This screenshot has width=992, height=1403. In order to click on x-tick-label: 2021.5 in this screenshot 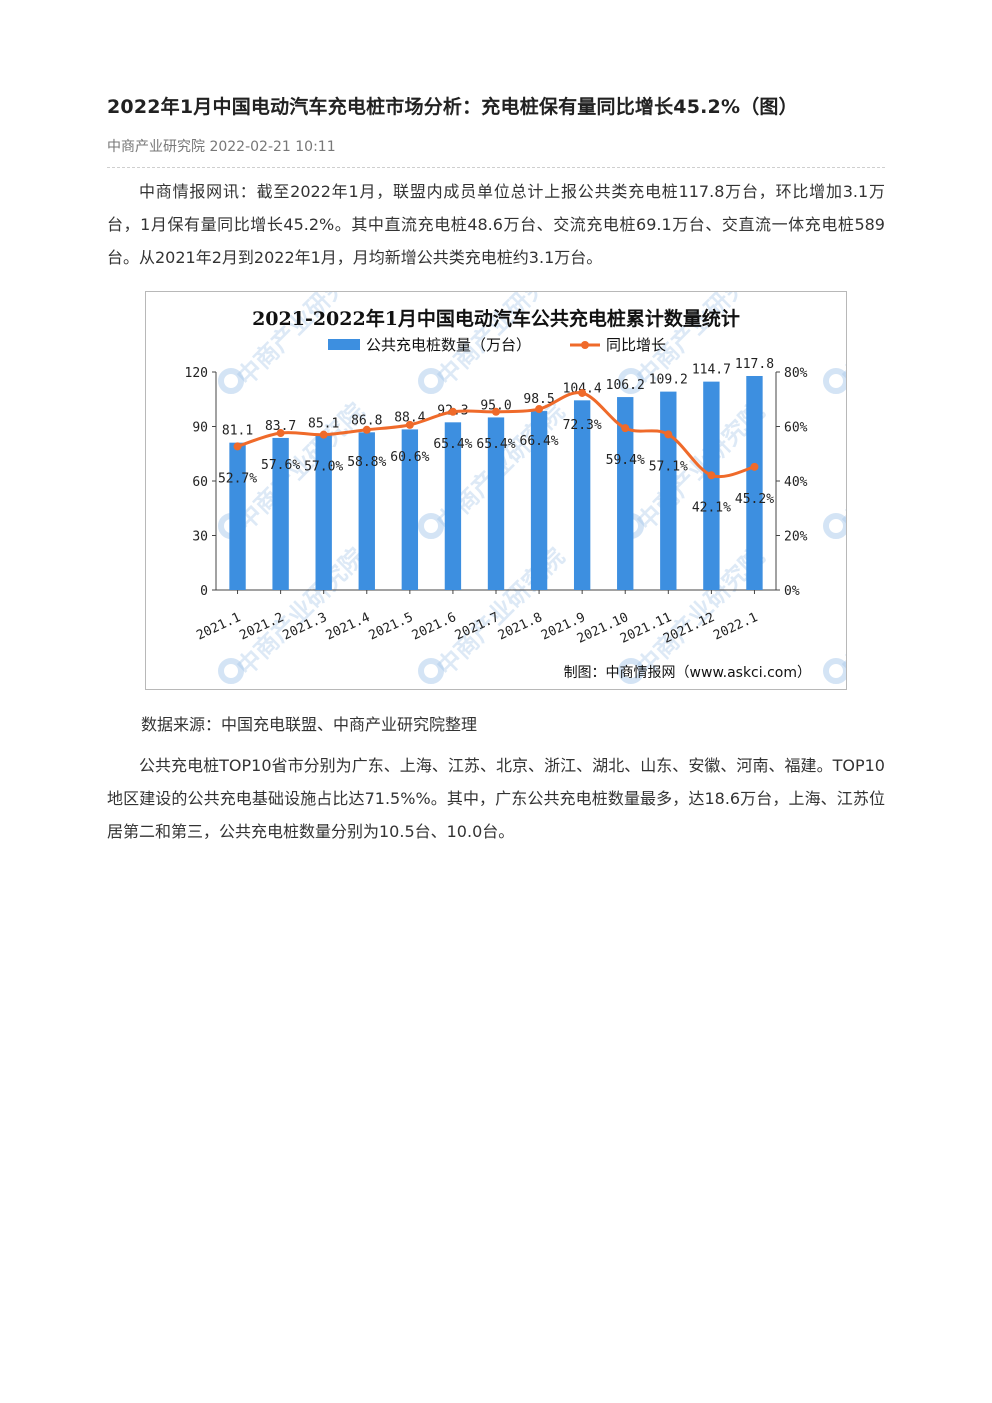, I will do `click(391, 626)`.